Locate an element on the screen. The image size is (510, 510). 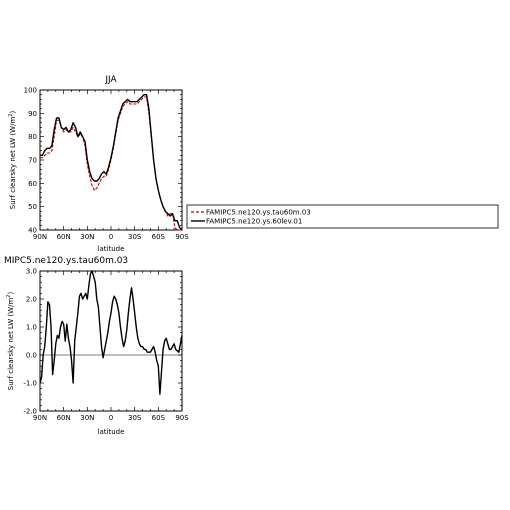
top-y-axis-label-end: ) is located at coordinates (13, 112).